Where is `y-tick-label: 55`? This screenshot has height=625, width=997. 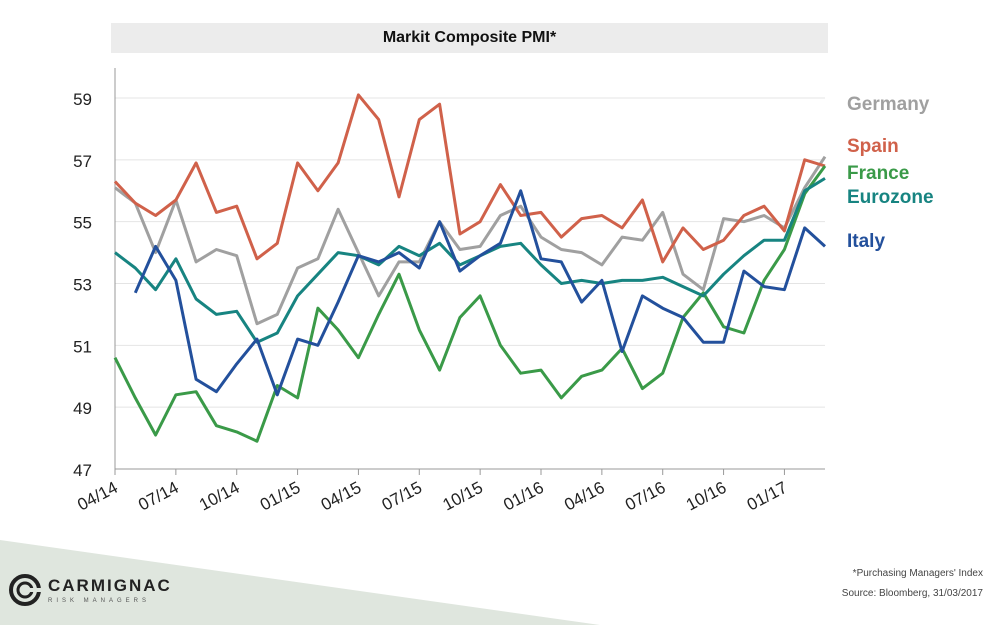 y-tick-label: 55 is located at coordinates (82, 223).